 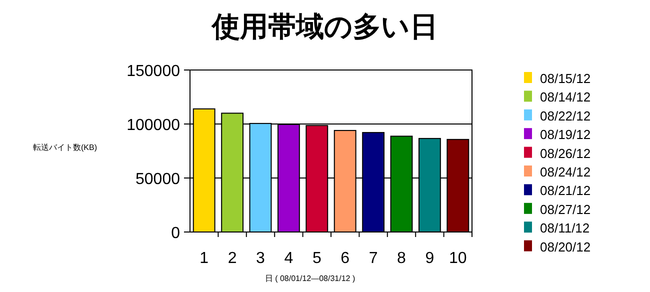 I want to click on y-tick-label: 0, so click(x=175, y=233).